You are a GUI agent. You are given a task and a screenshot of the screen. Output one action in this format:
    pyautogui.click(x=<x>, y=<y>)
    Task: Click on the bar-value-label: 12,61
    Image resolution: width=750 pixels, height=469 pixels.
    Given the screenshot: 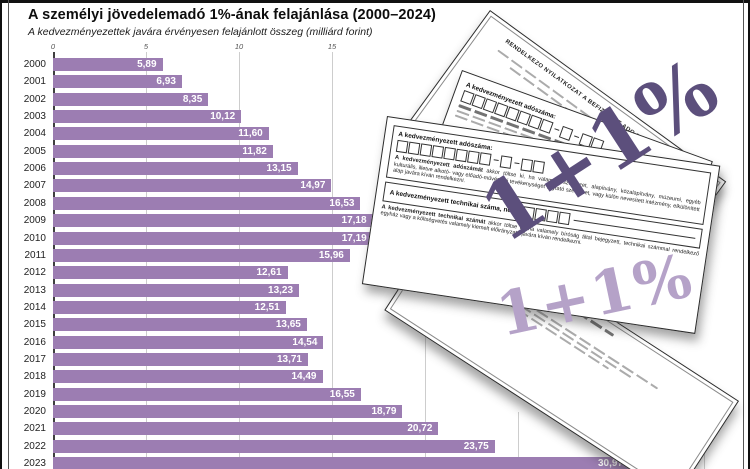 What is the action you would take?
    pyautogui.click(x=269, y=273)
    